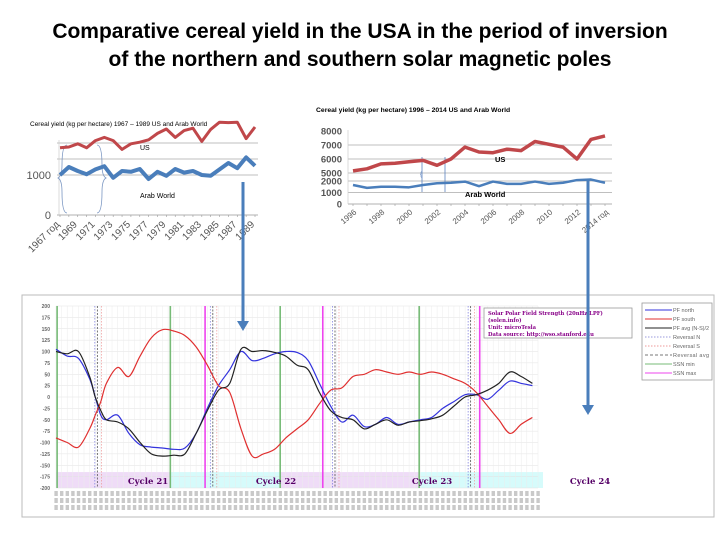 The height and width of the screenshot is (540, 720). I want to click on chart1-x-tick-label: 1983, so click(192, 231).